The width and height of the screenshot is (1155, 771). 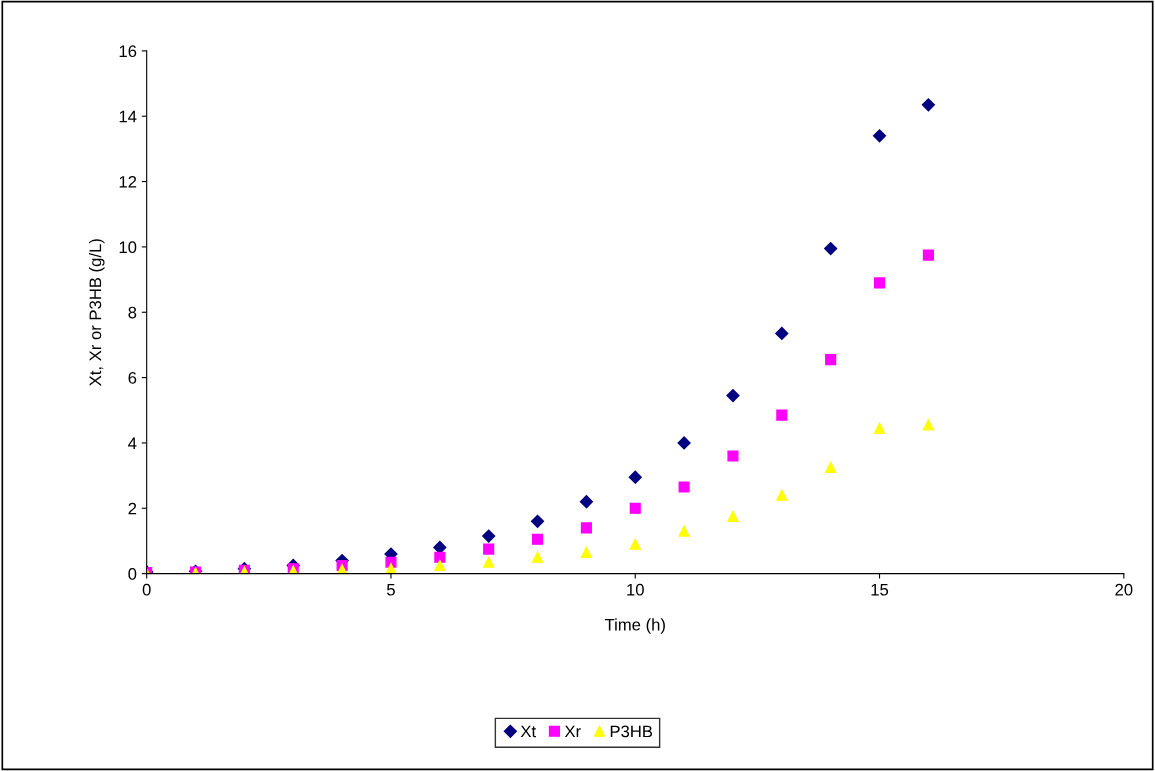 What do you see at coordinates (146, 589) in the screenshot?
I see `x-tick-label: 0` at bounding box center [146, 589].